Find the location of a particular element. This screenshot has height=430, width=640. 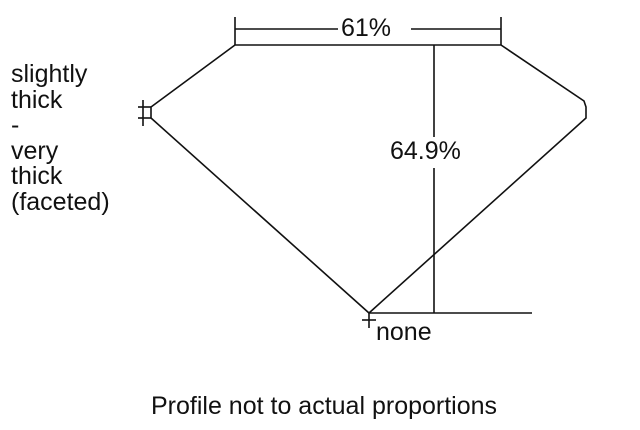

girdle-label-line: very is located at coordinates (35, 150).